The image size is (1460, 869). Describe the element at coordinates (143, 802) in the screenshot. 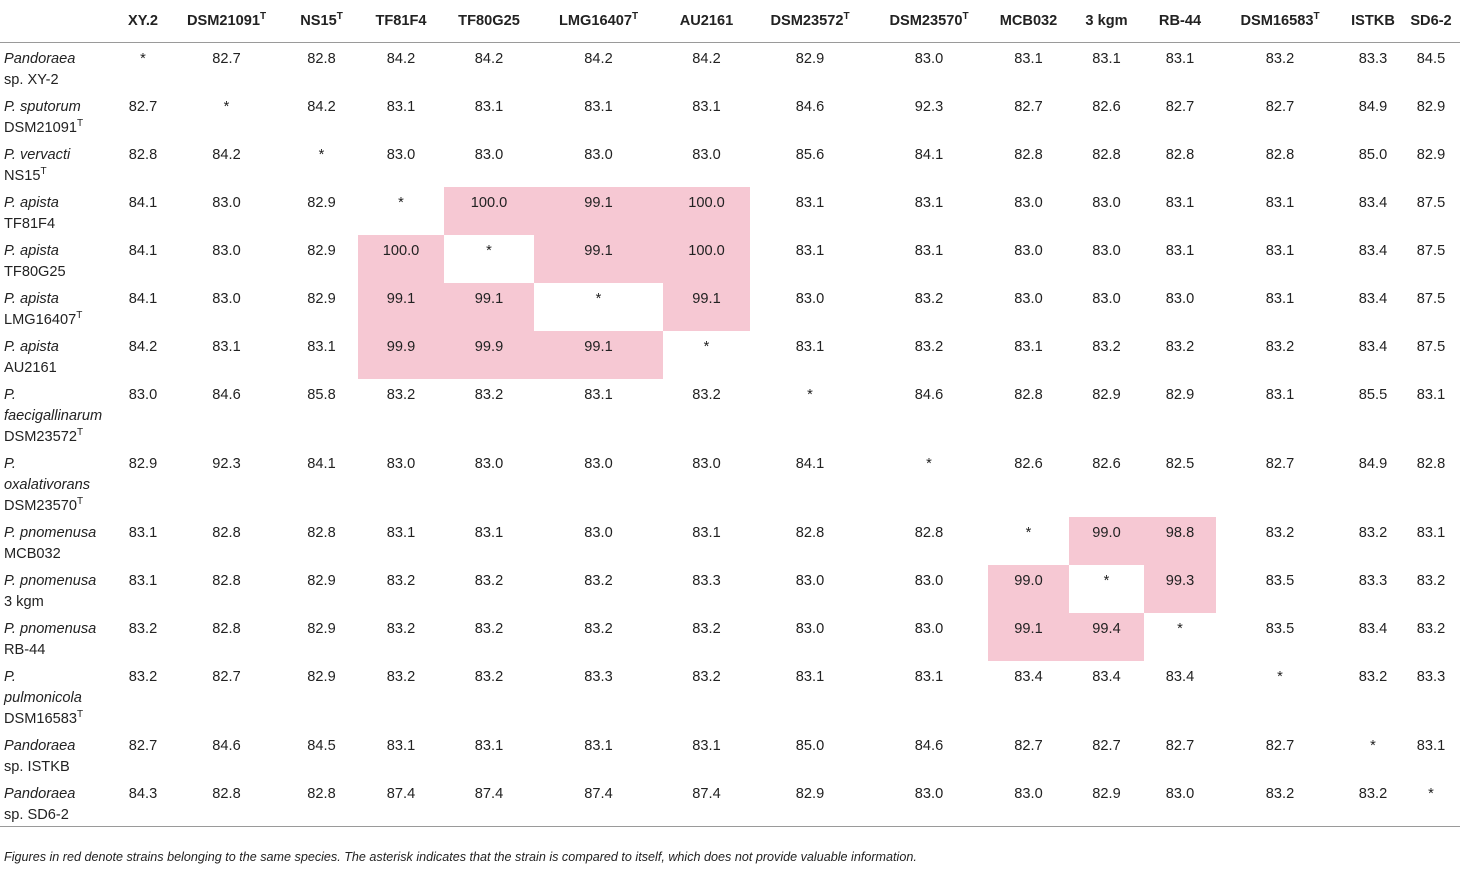

I see `value-cell: 84.3` at that location.